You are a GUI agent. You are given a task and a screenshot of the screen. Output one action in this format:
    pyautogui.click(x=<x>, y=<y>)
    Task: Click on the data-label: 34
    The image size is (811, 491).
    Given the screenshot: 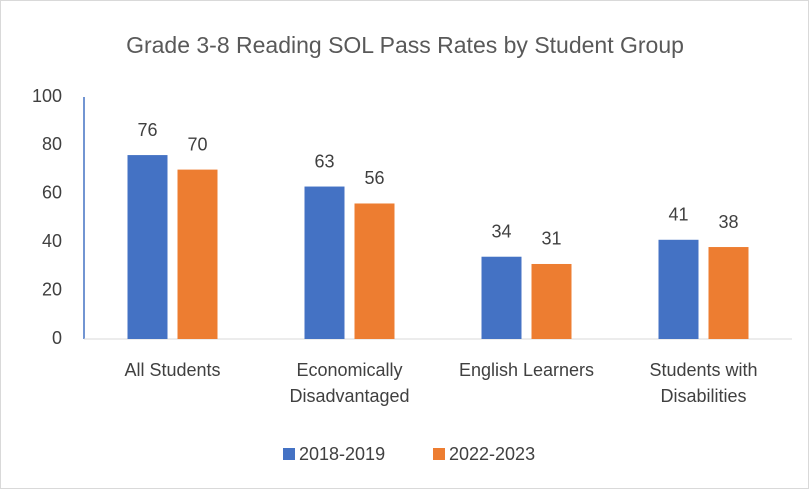 What is the action you would take?
    pyautogui.click(x=501, y=231)
    